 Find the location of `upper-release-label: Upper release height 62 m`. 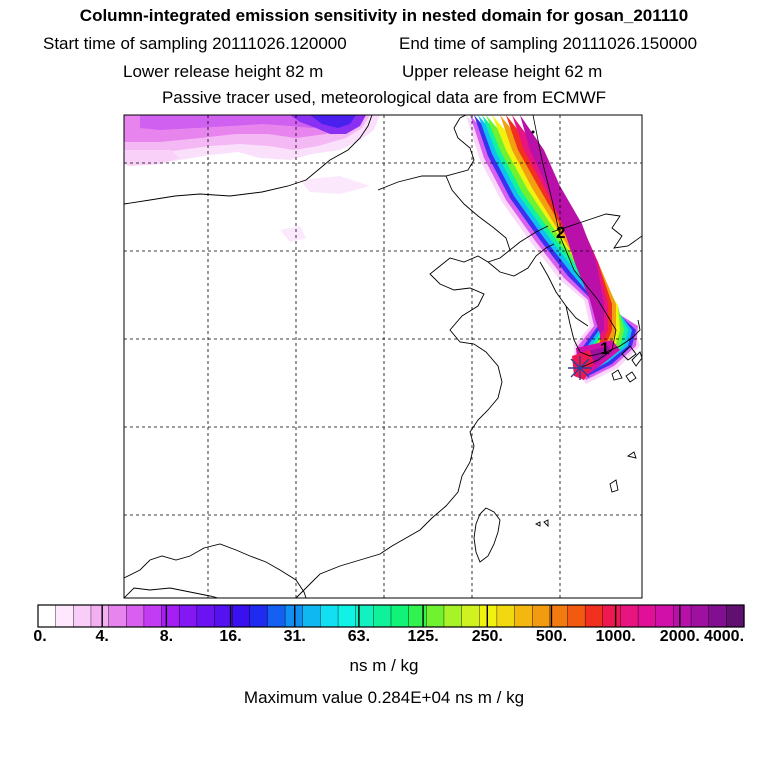

upper-release-label: Upper release height 62 m is located at coordinates (502, 71).